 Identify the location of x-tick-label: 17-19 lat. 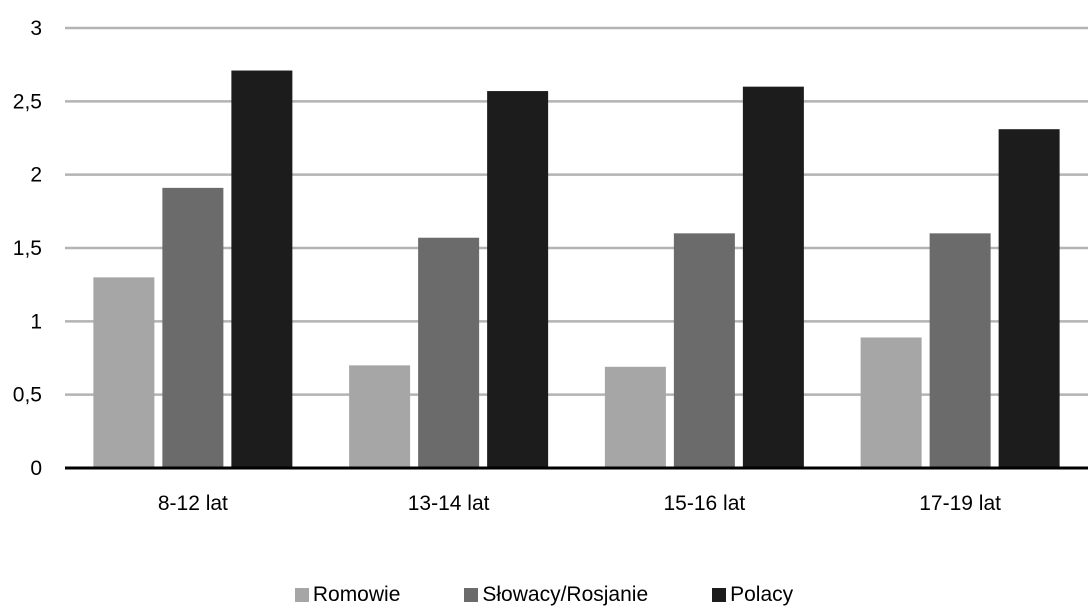
(960, 503).